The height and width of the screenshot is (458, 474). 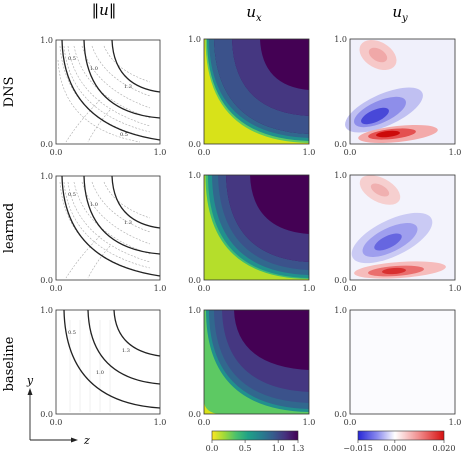 I want to click on colorbar-tick-label: 1.3, so click(x=298, y=448).